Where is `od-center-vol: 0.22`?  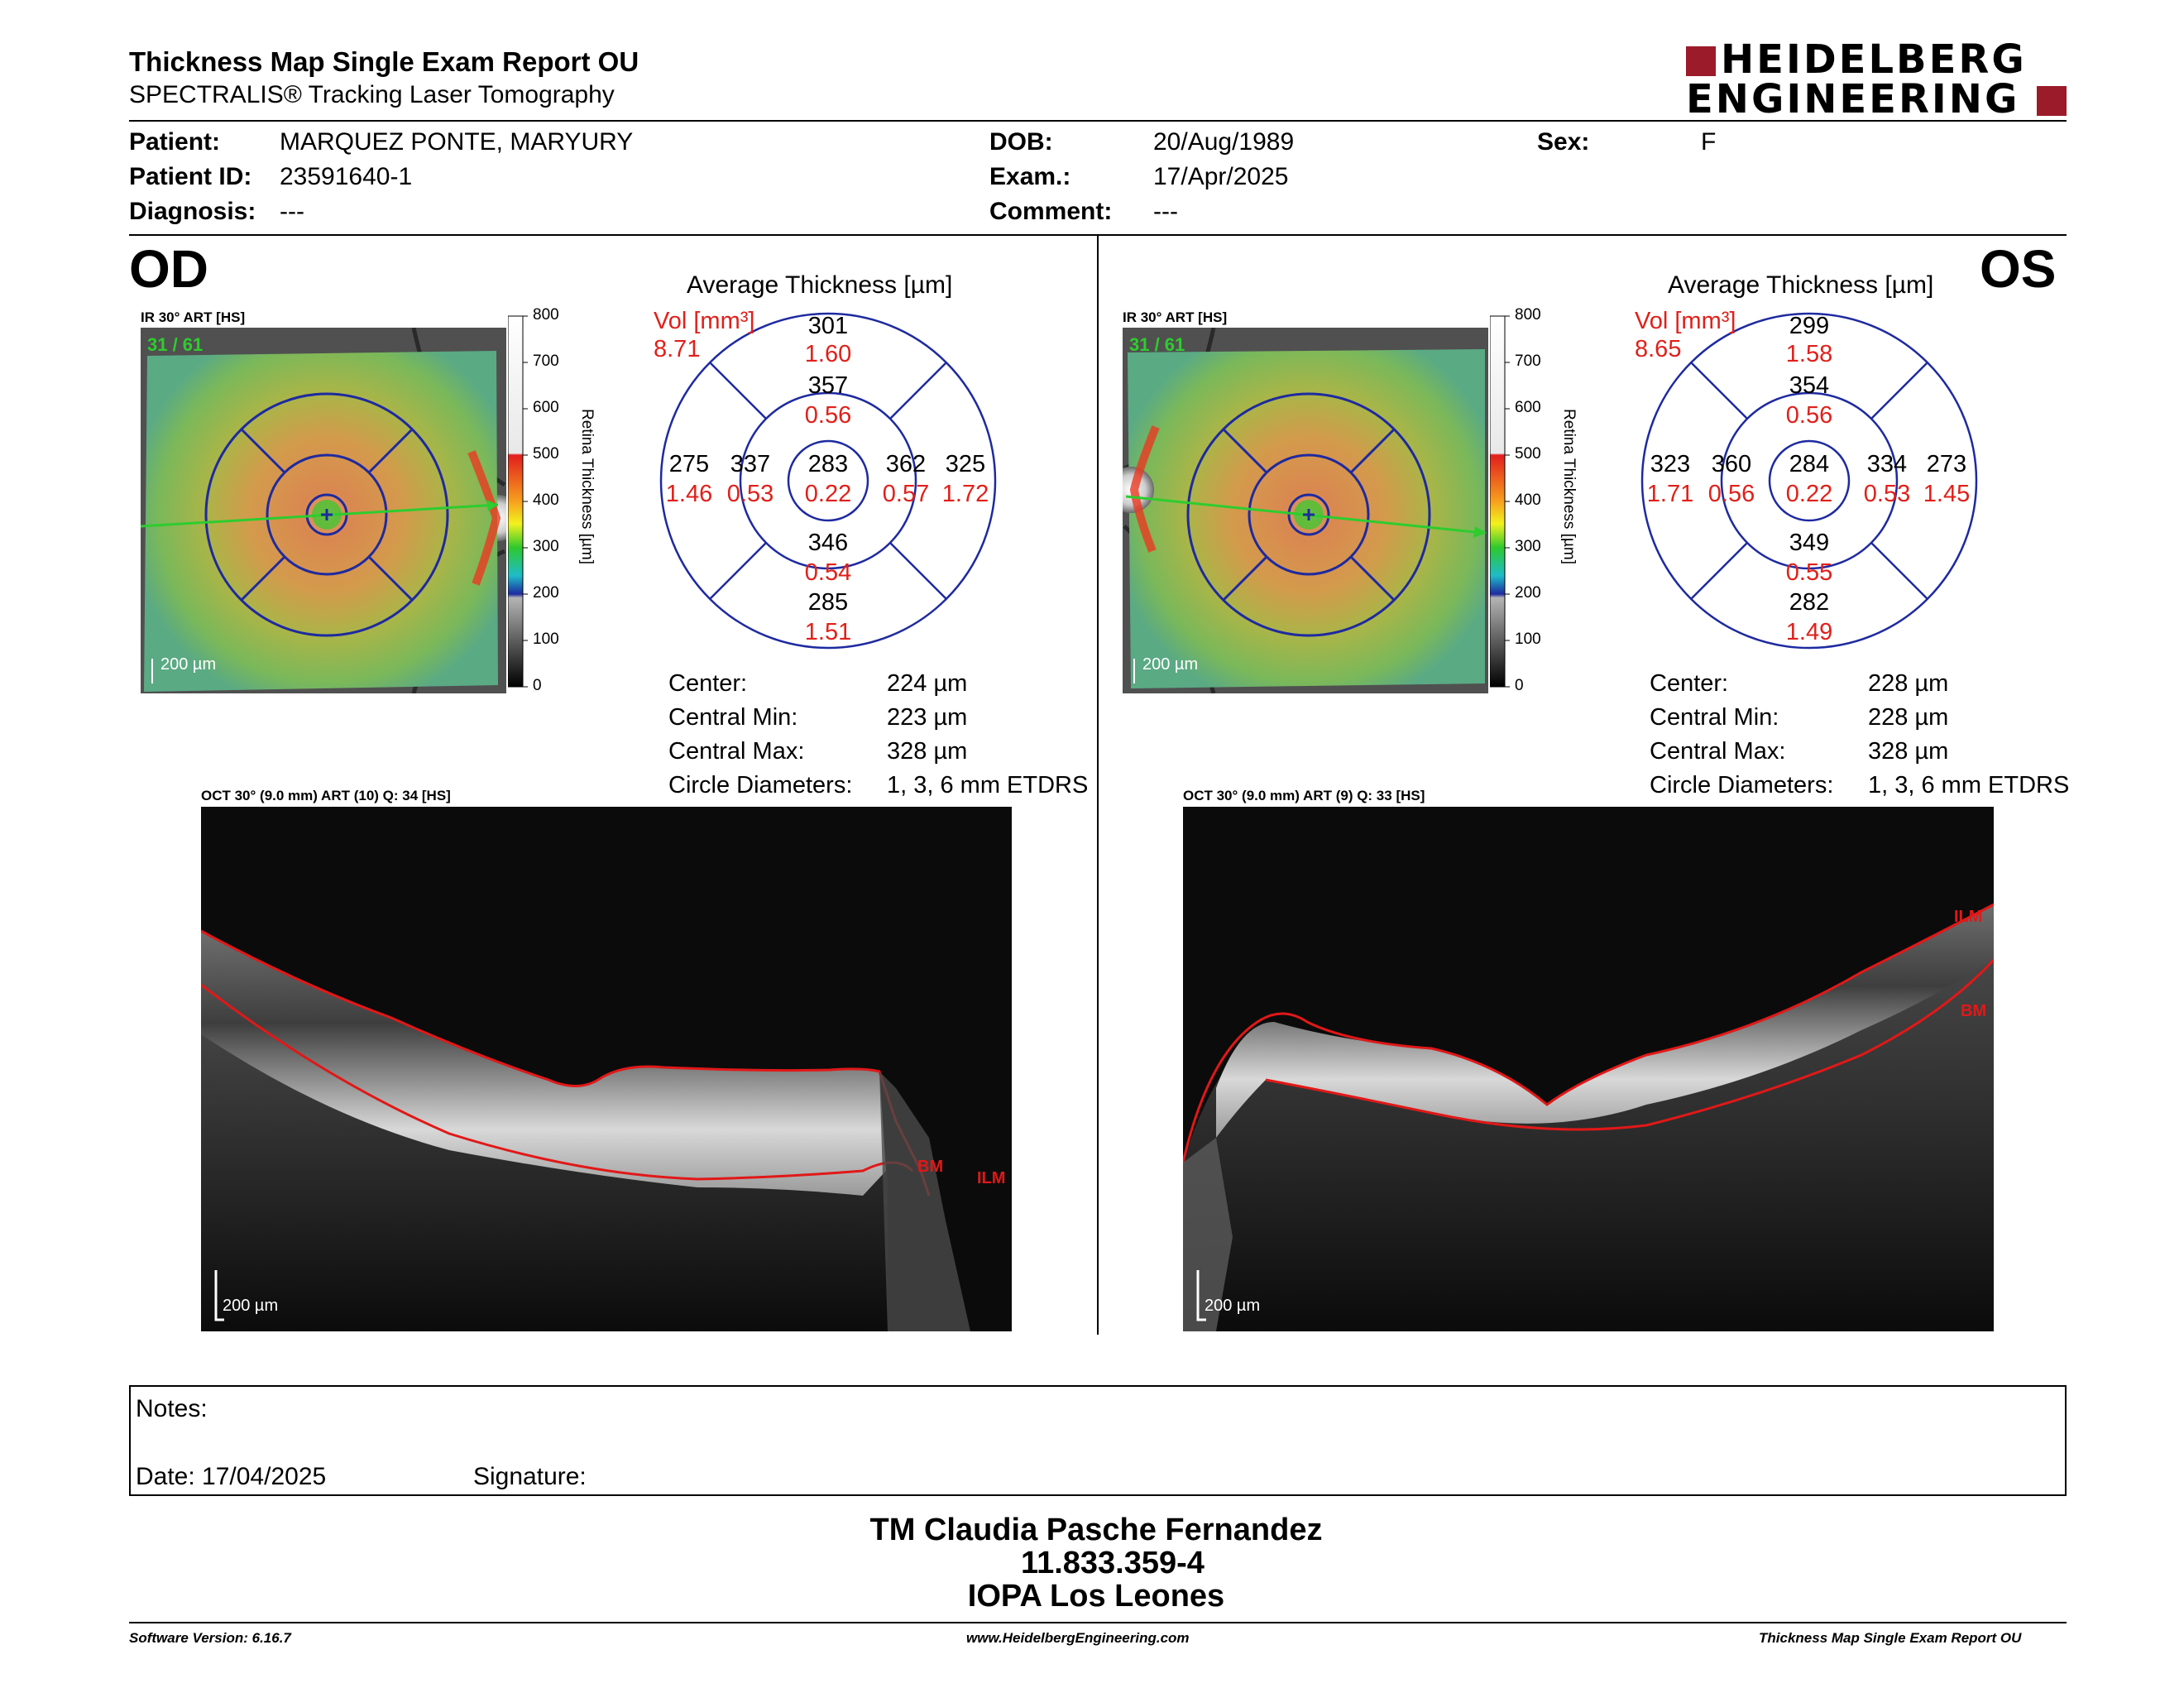 od-center-vol: 0.22 is located at coordinates (828, 494).